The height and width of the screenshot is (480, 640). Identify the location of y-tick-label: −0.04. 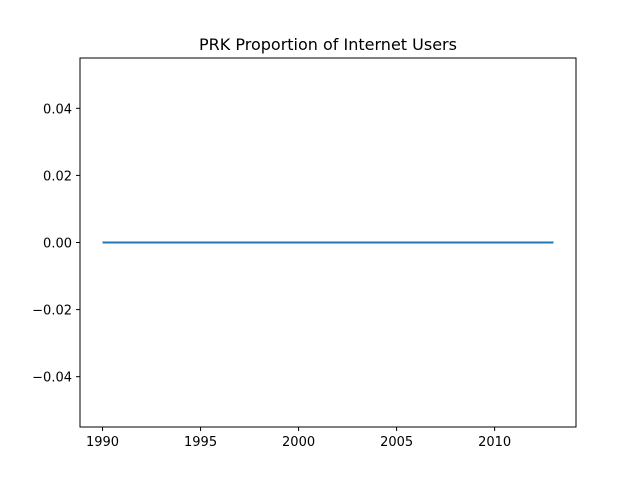
(52, 378).